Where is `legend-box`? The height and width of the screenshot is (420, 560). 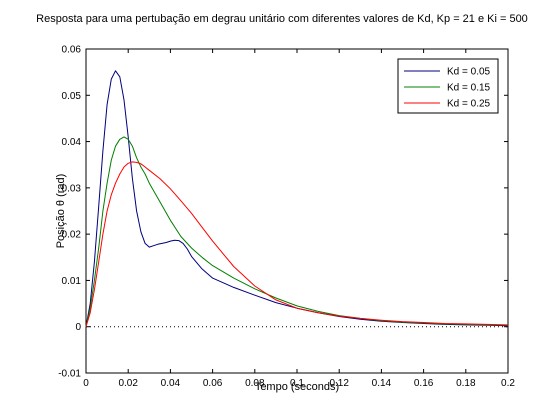
legend-box is located at coordinates (448, 86).